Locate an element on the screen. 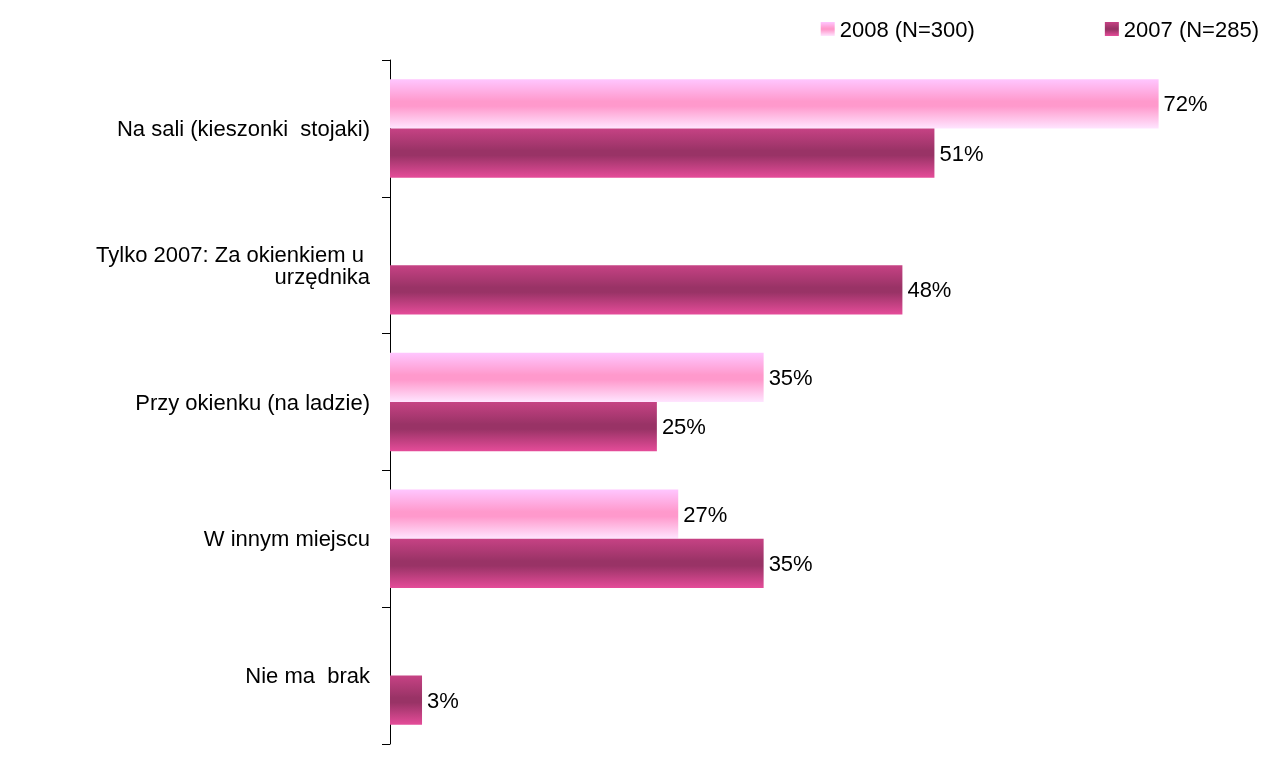 This screenshot has height=770, width=1282. data-label: 48% is located at coordinates (929, 290).